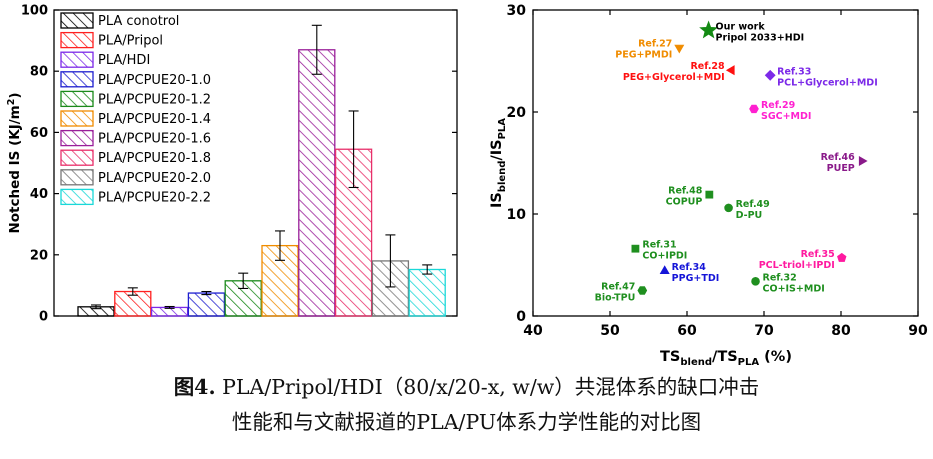  I want to click on point-system-label: PCL-triol+IPDI, so click(797, 265).